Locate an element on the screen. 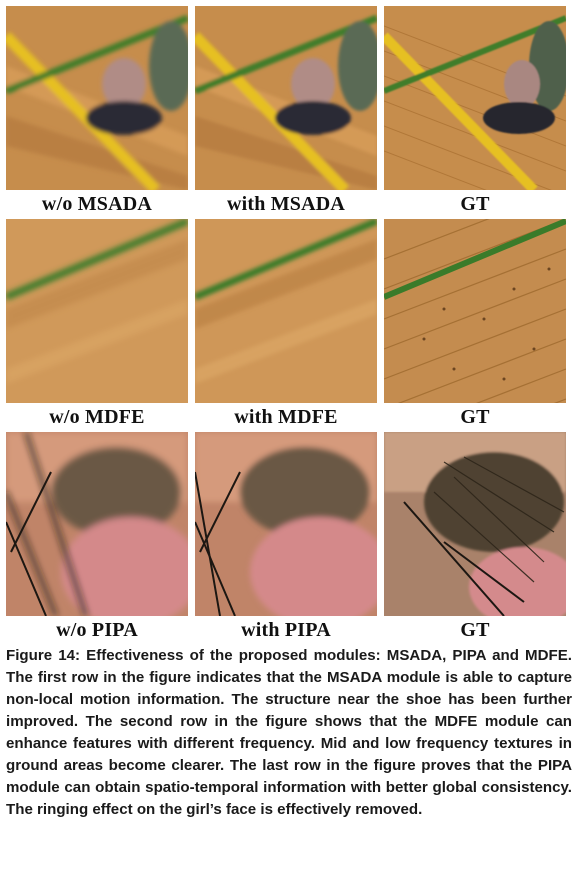  panel-image-blurred-shoe is located at coordinates (97, 98).